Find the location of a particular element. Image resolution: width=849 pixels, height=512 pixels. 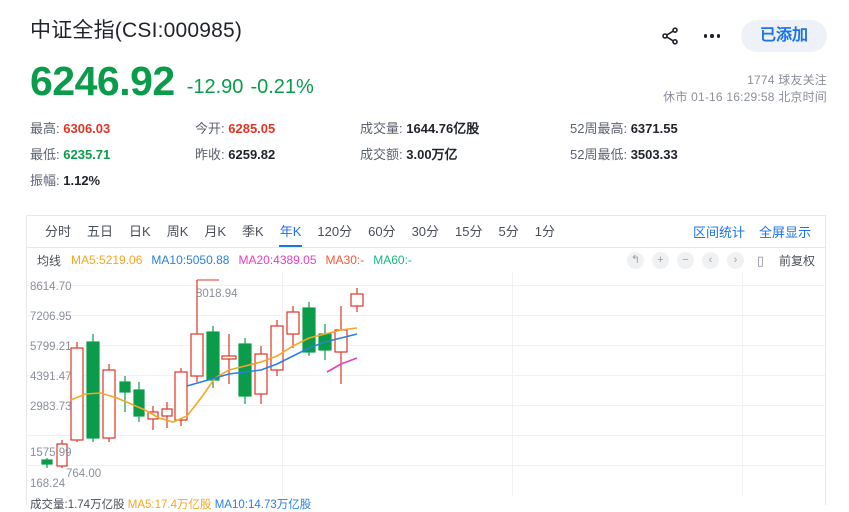

stat-turnover: 成交额: 3.00万亿 is located at coordinates (409, 153).